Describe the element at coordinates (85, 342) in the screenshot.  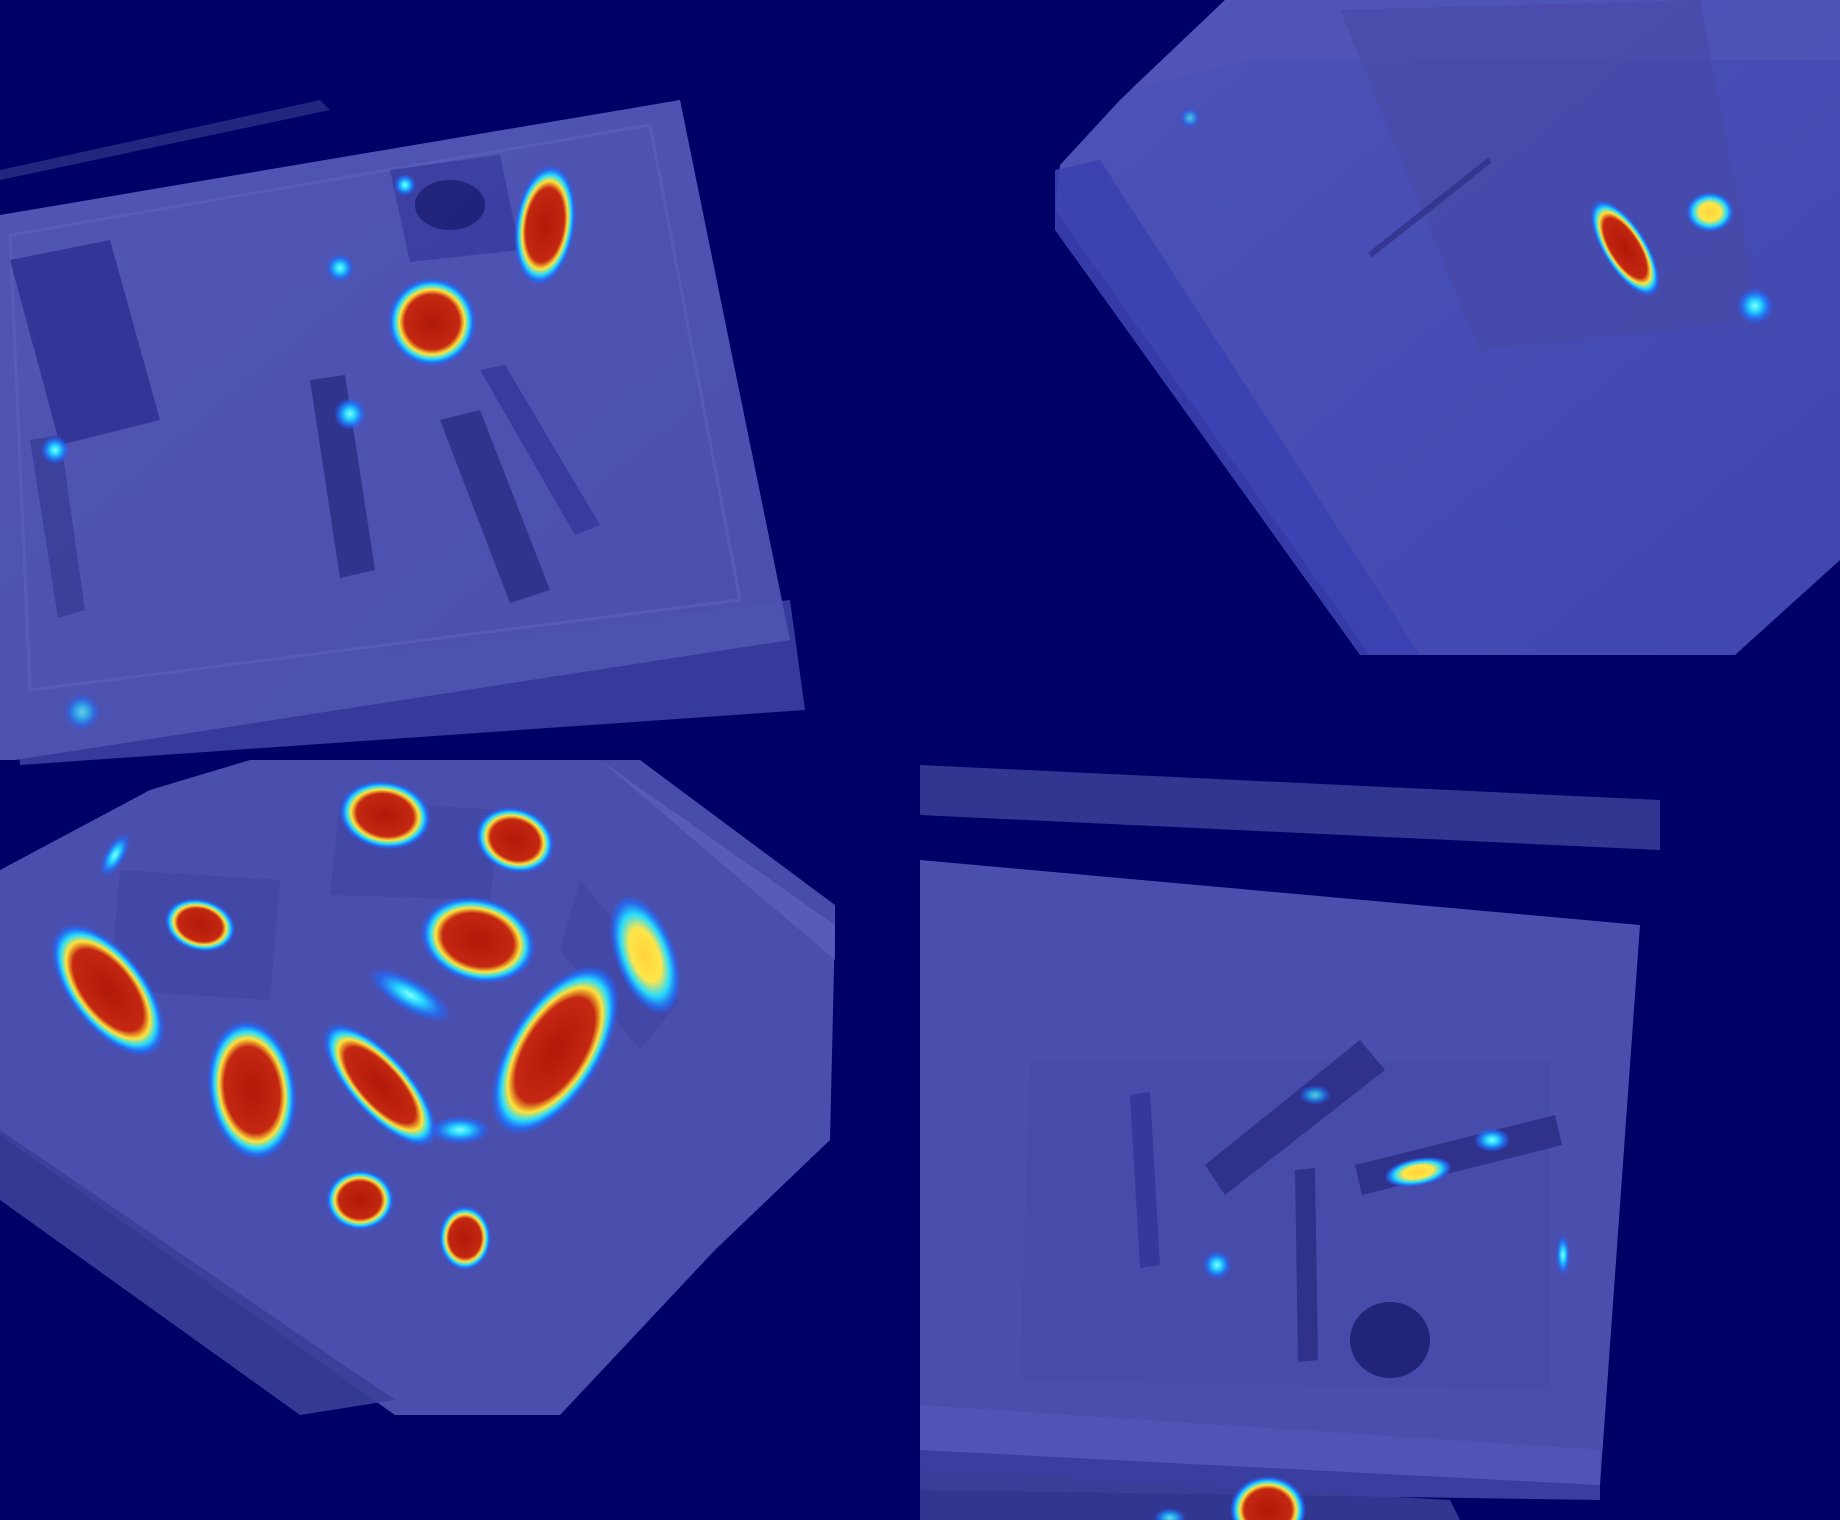
I see `dark-compartment` at that location.